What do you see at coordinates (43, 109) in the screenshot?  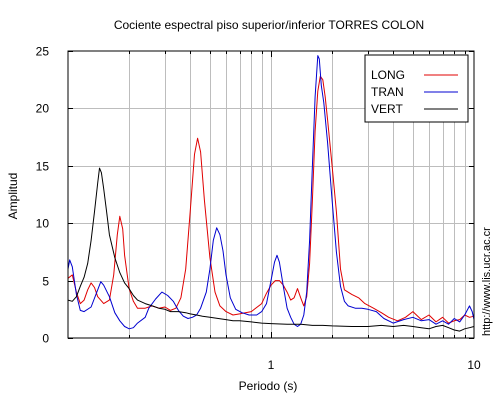 I see `y-tick-label: 20` at bounding box center [43, 109].